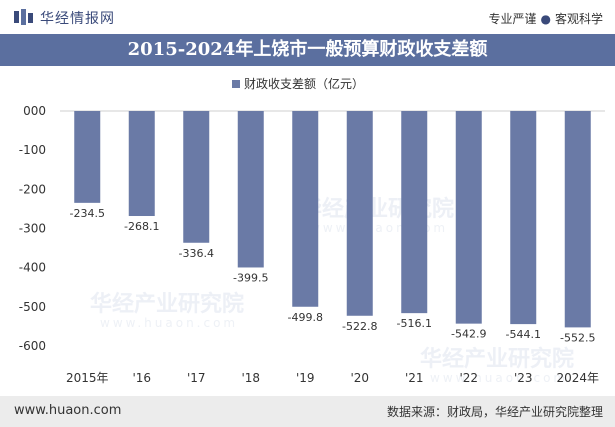 The image size is (615, 427). Describe the element at coordinates (34, 111) in the screenshot. I see `y-tick-label: 000` at that location.